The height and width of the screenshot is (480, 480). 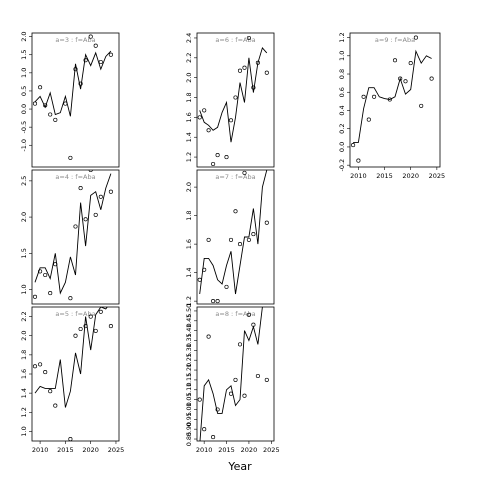 I want to click on y-tick-label: 0.0, so click(x=342, y=147).